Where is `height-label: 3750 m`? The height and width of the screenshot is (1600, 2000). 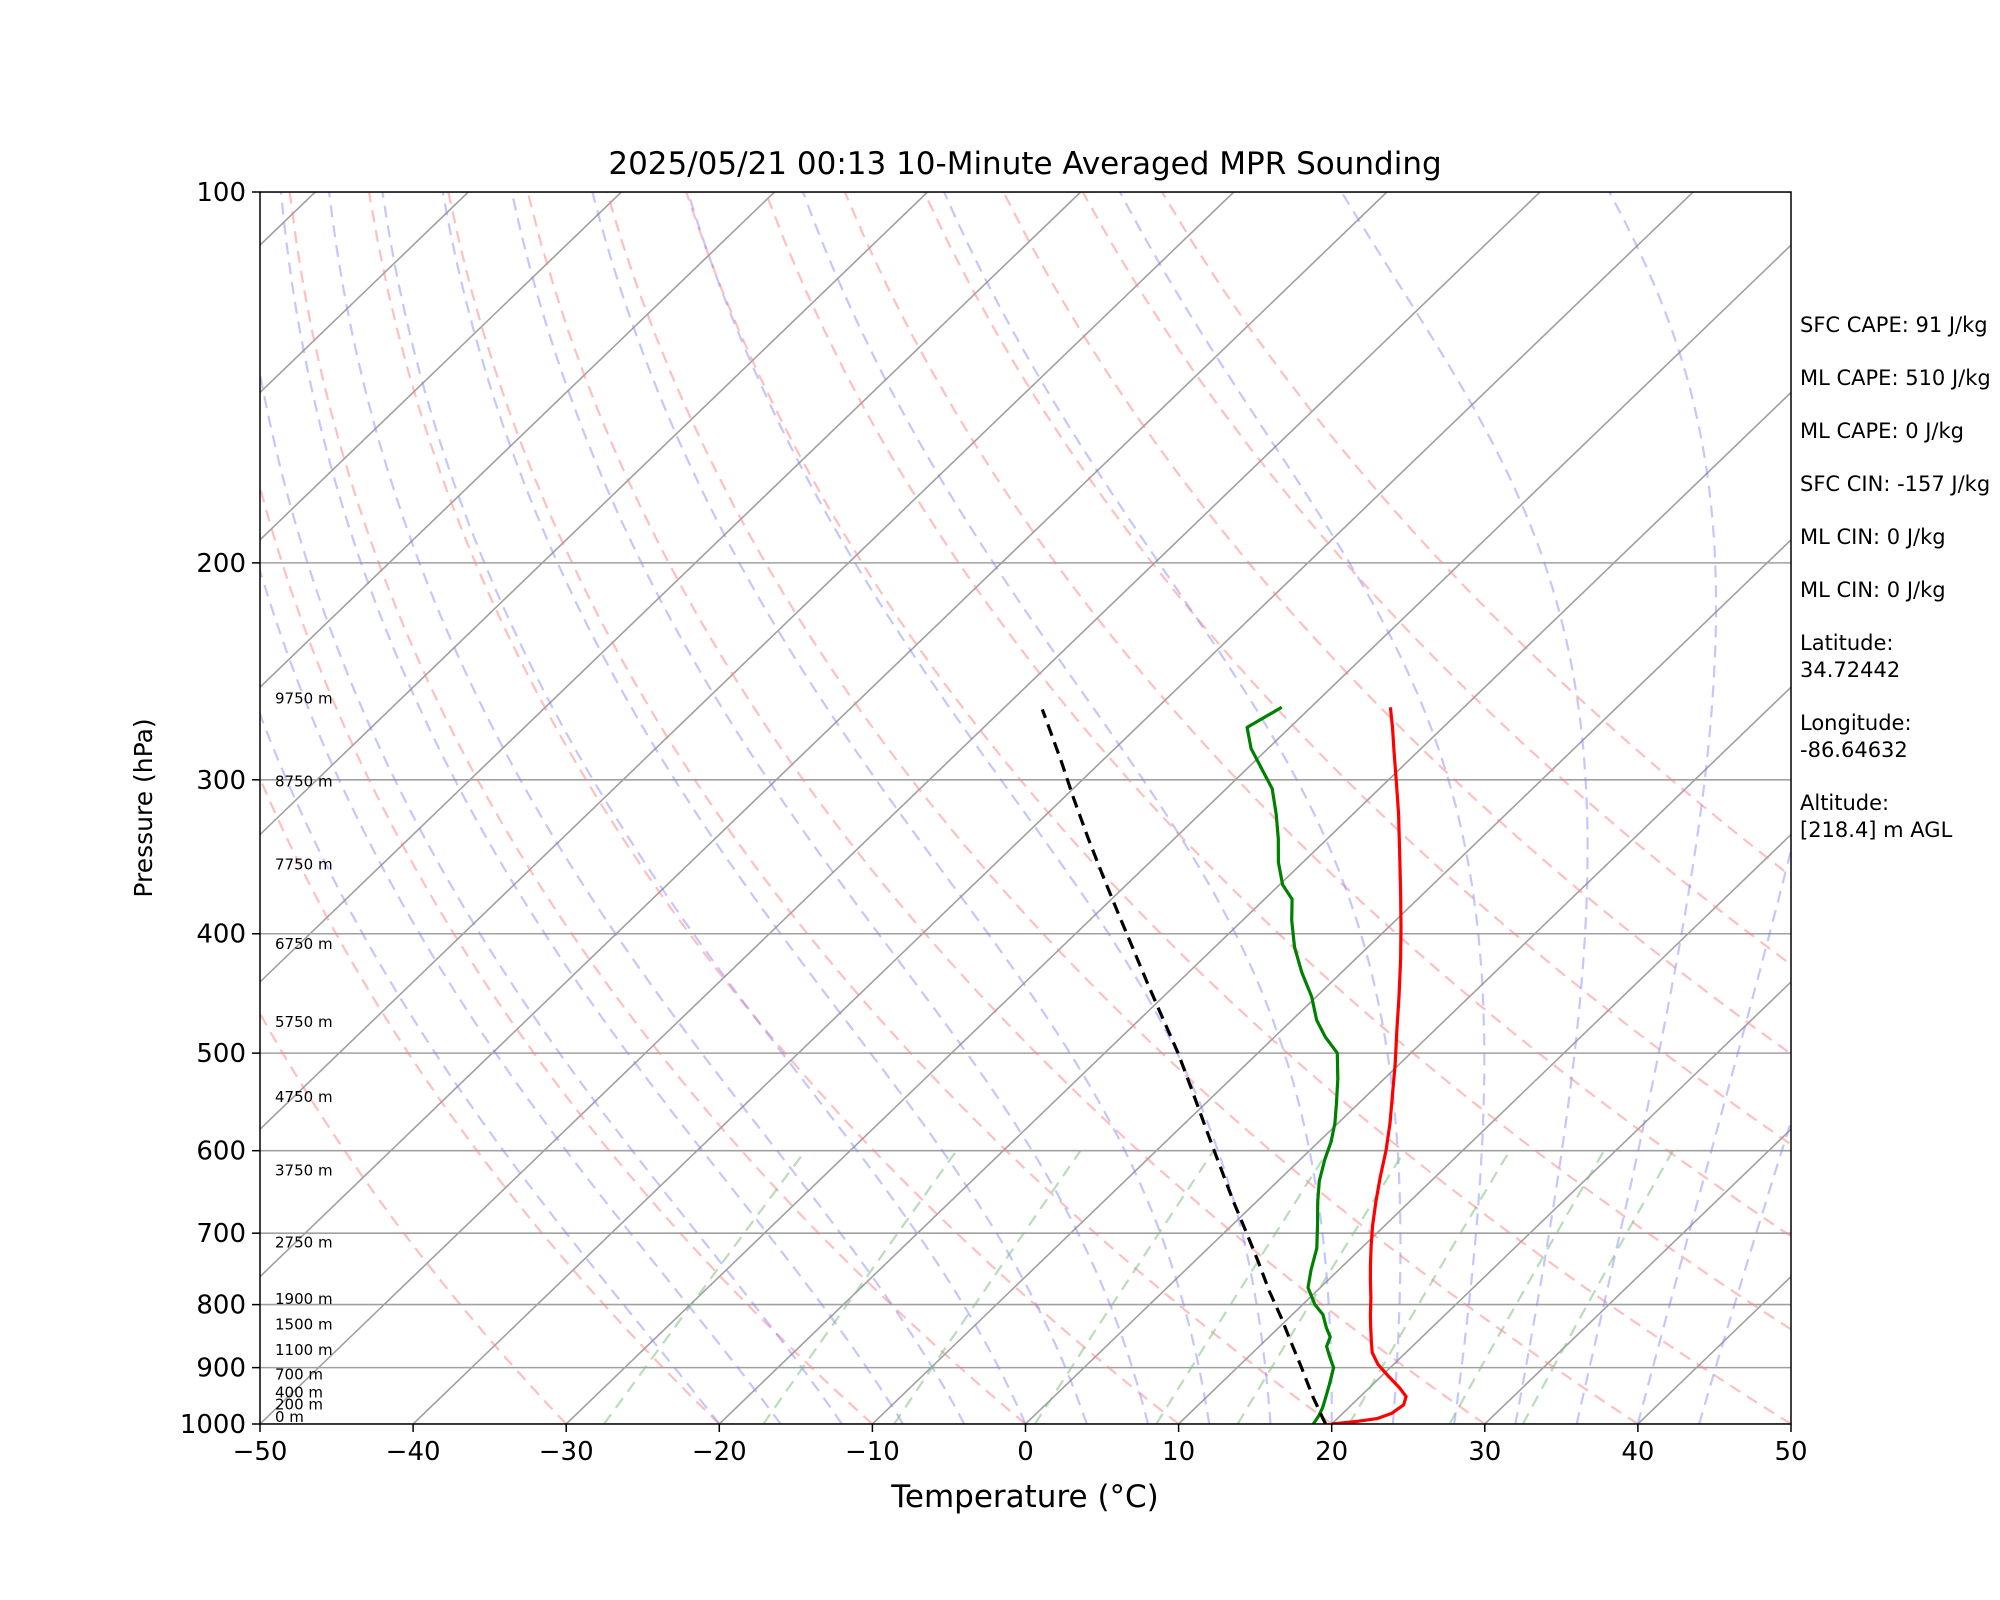
height-label: 3750 m is located at coordinates (304, 1171).